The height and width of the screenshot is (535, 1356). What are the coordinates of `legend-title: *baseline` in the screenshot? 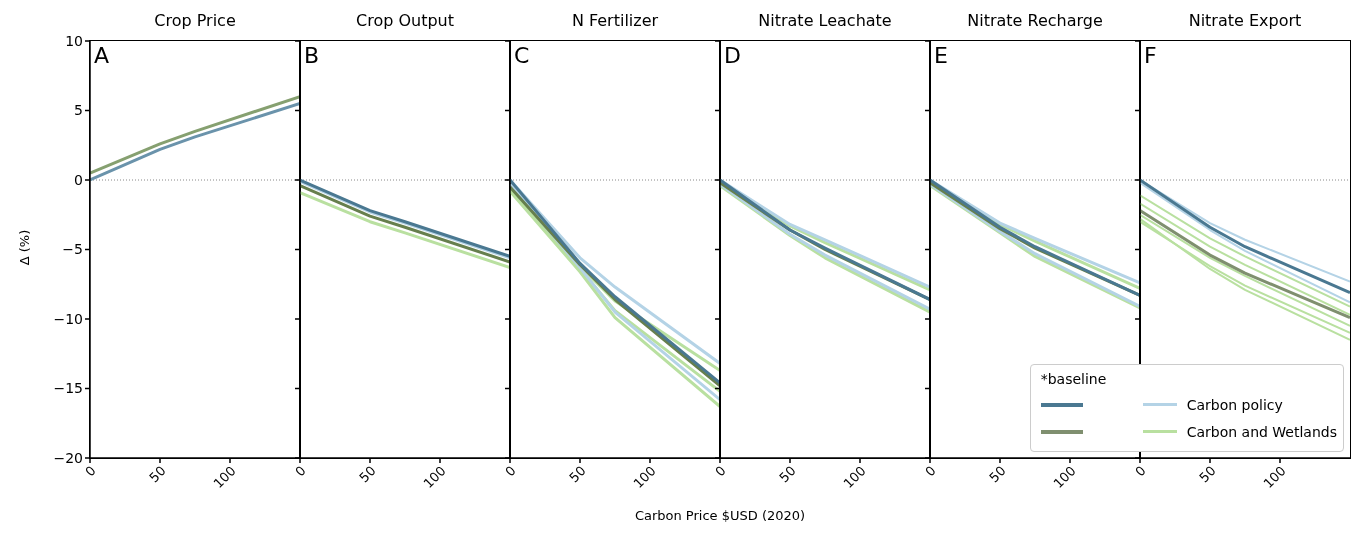 It's located at (1074, 379).